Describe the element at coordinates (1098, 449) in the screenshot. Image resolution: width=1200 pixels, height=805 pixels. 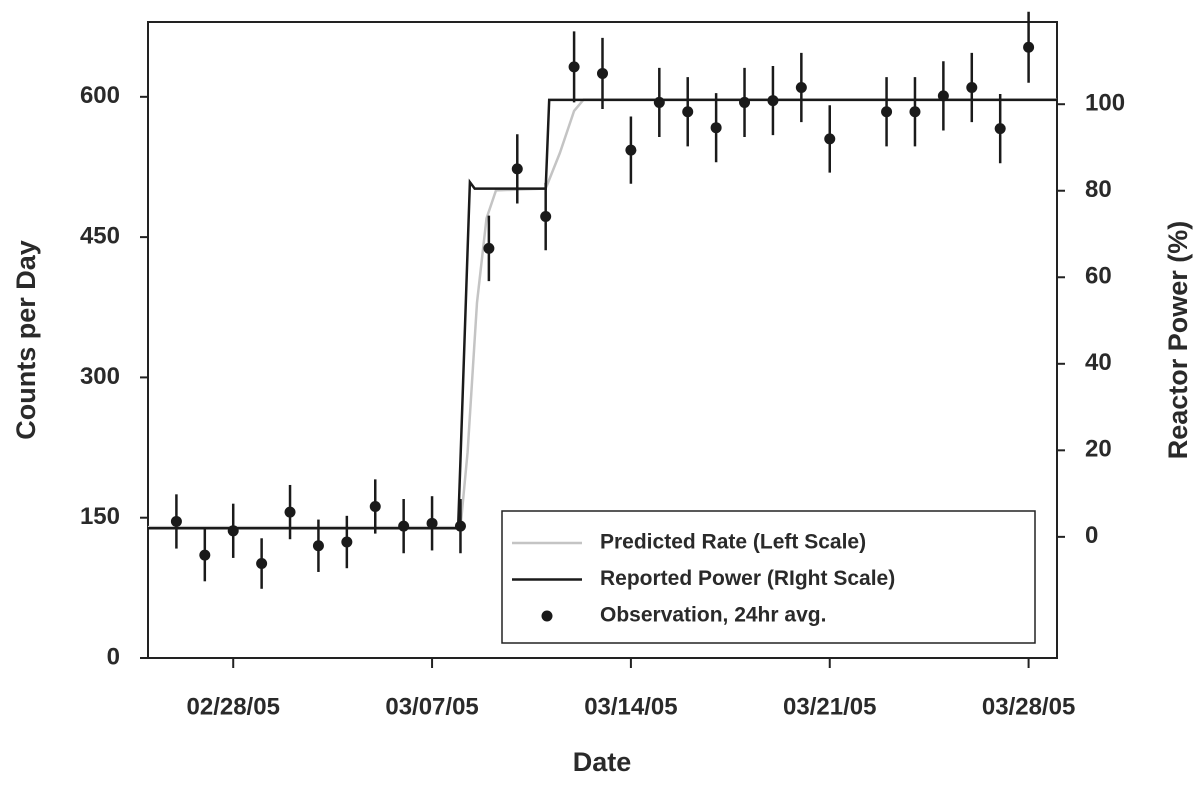
I see `y2-tick-label: 20` at that location.